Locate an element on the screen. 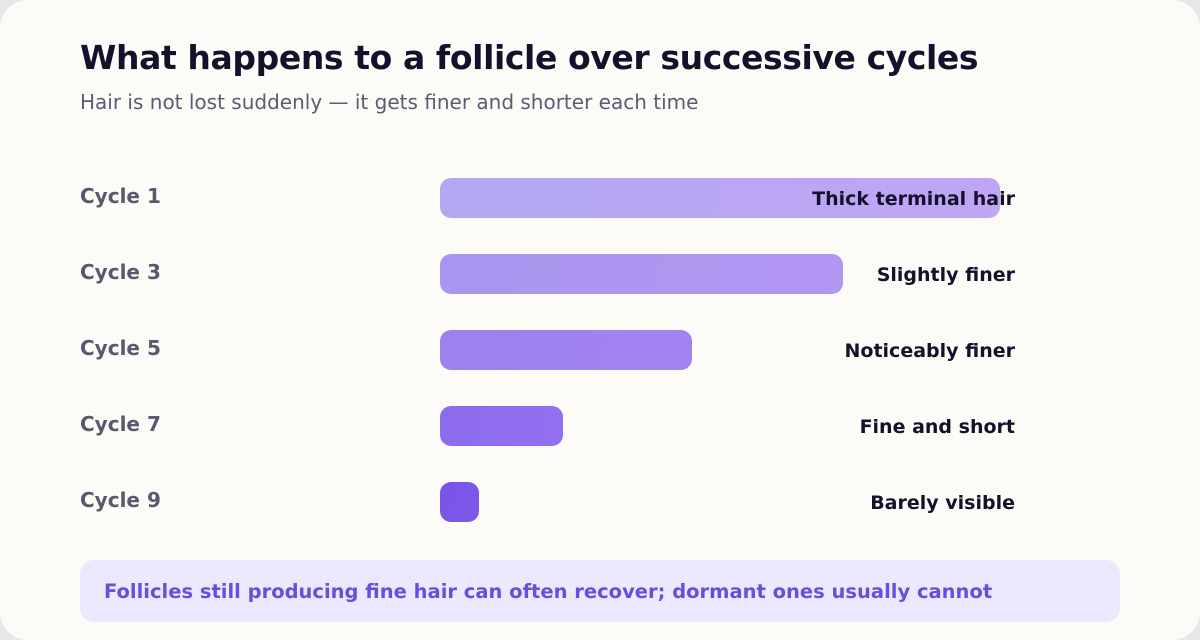 This screenshot has height=640, width=1200. row-label: Cycle 7 is located at coordinates (120, 424).